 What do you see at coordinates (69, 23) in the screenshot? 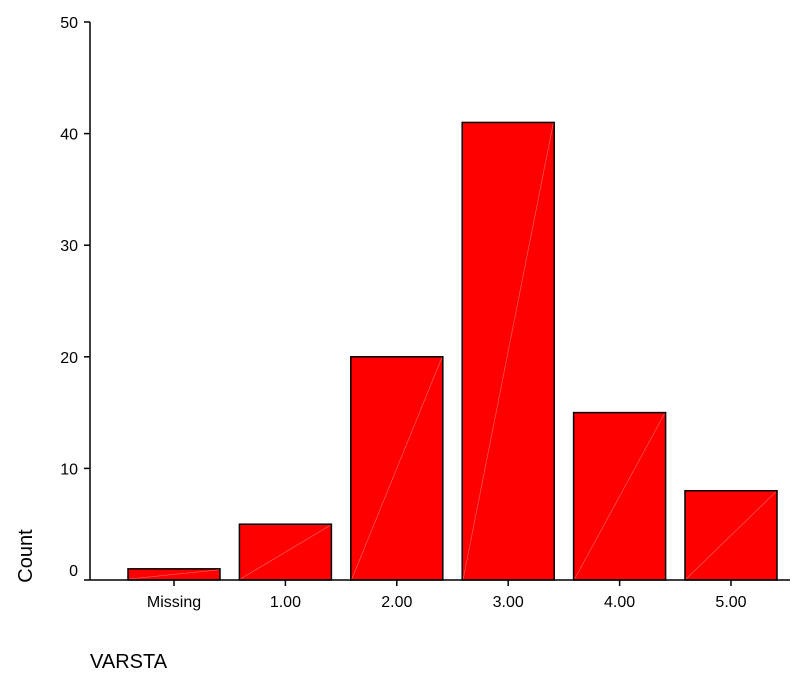
I see `y-tick-label: 50` at bounding box center [69, 23].